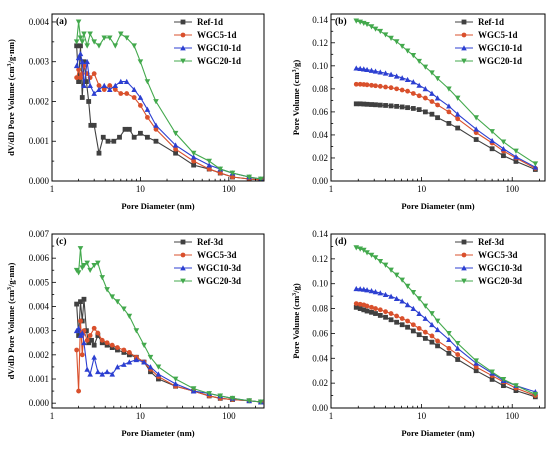  I want to click on series-WGC20-3d, so click(168, 325).